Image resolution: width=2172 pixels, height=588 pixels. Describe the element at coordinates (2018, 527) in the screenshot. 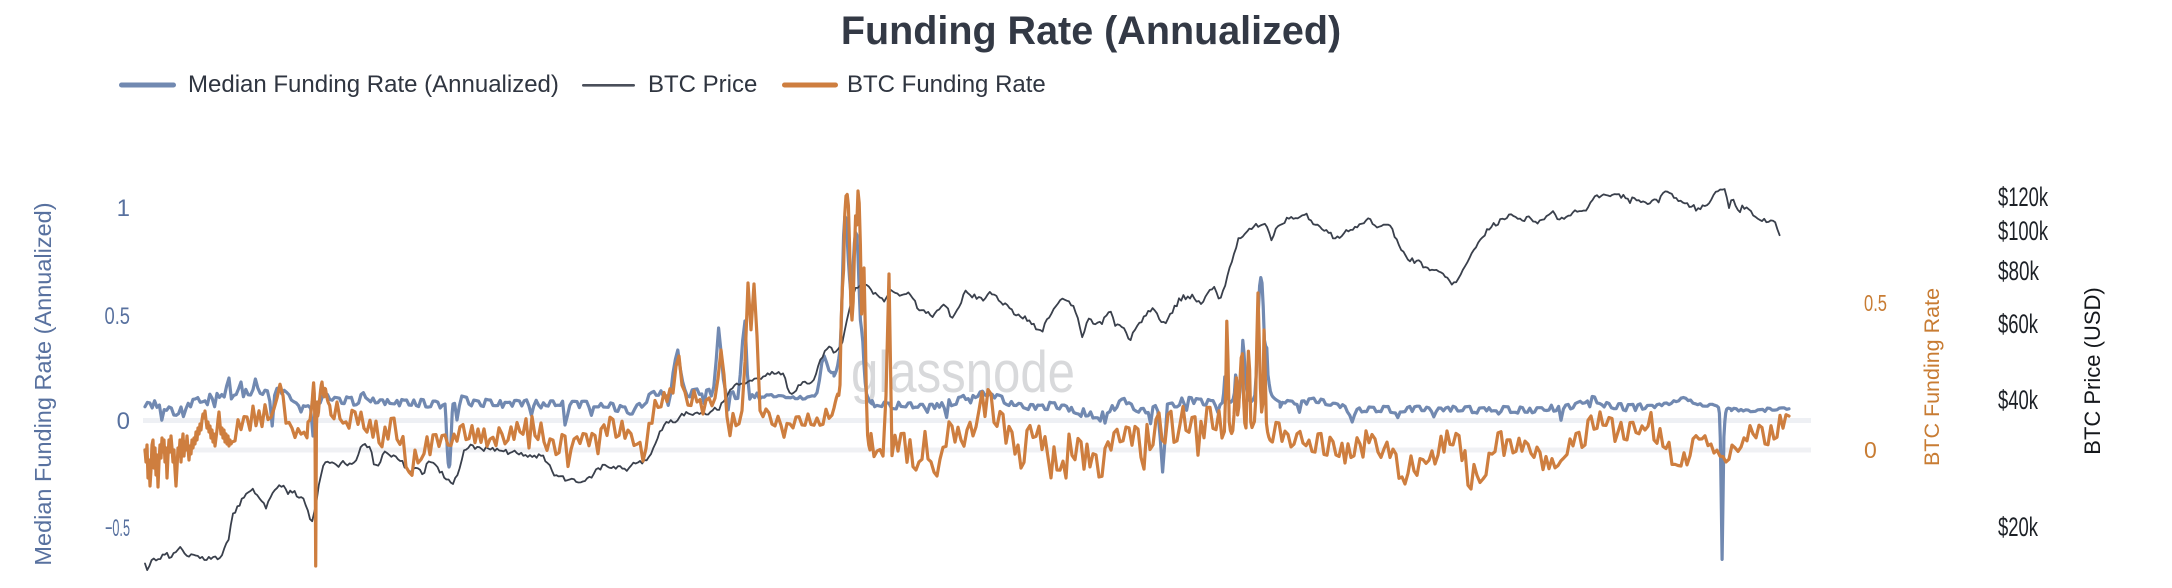

I see `svg-text: $20k` at that location.